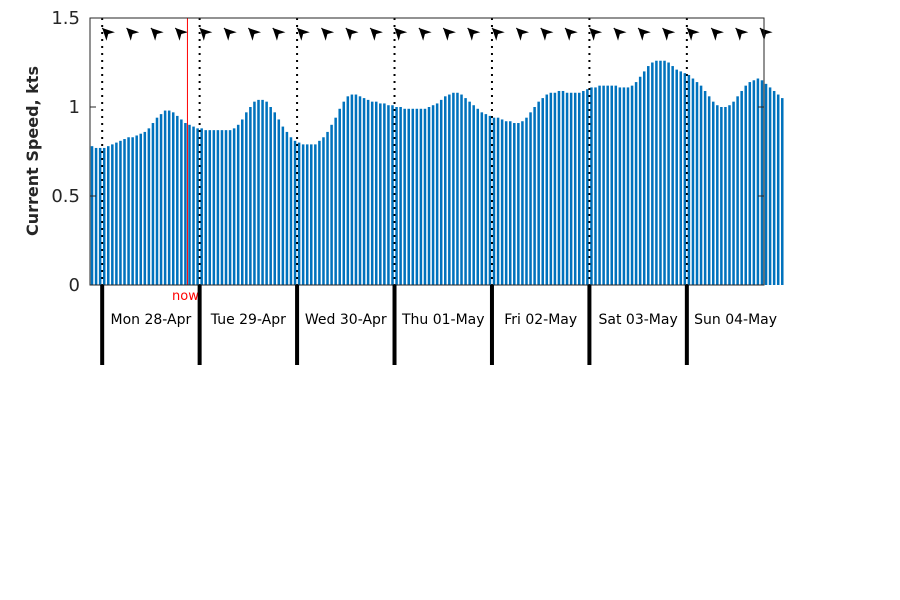 The image size is (900, 600). What do you see at coordinates (185, 296) in the screenshot?
I see `now-label: now` at bounding box center [185, 296].